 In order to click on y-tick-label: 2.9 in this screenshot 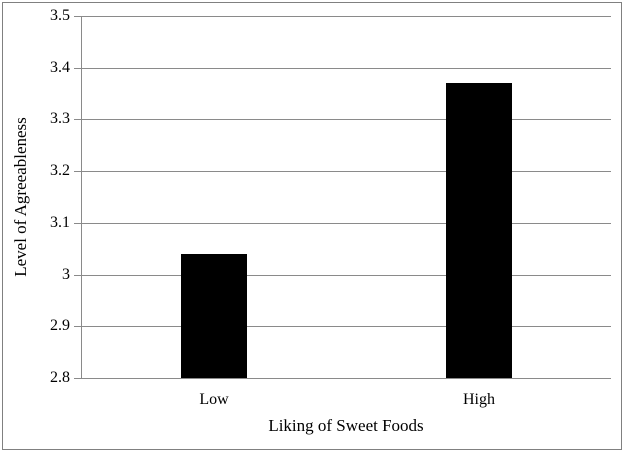, I will do `click(60, 325)`.